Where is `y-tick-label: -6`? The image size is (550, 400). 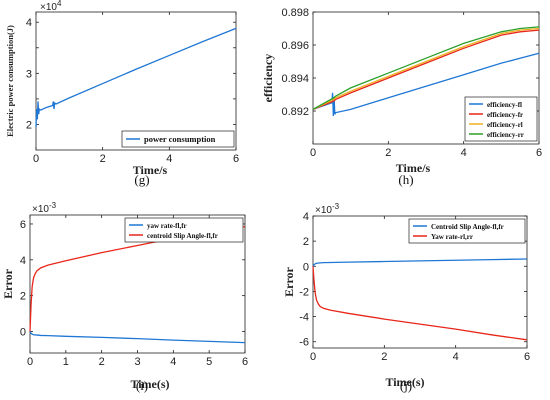 y-tick-label: -6 is located at coordinates (304, 343).